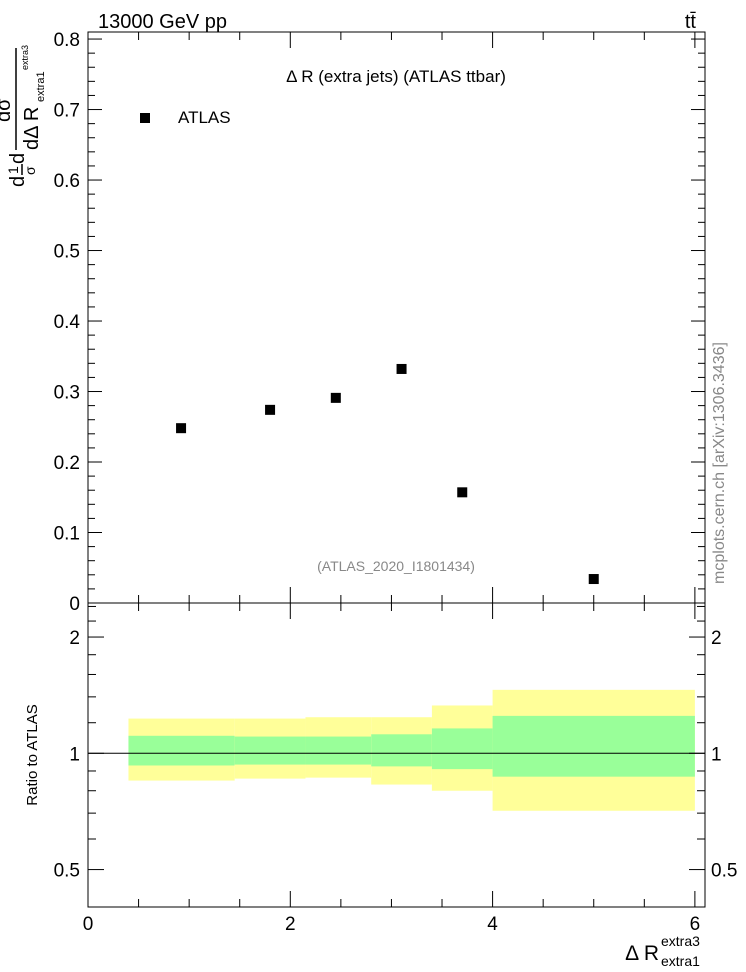  What do you see at coordinates (67, 40) in the screenshot?
I see `main-y-tick-label: 0.8` at bounding box center [67, 40].